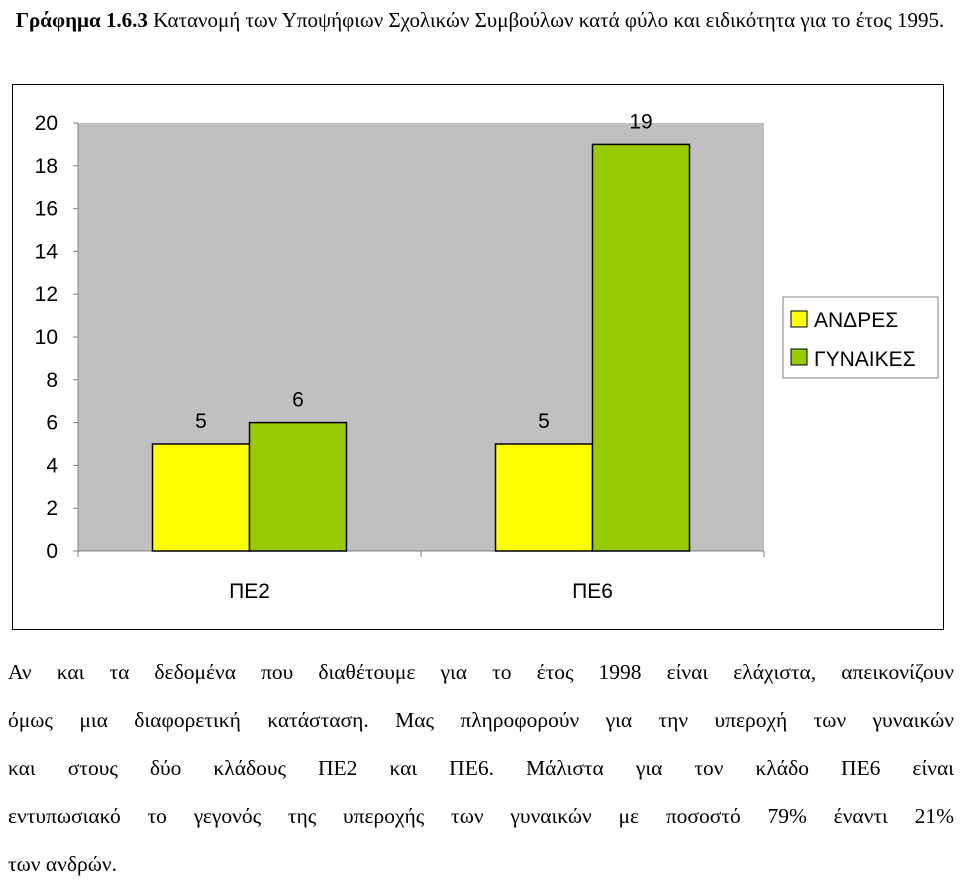  What do you see at coordinates (421, 577) in the screenshot?
I see `x-axis: ΠΕ2 ΠΕ6` at bounding box center [421, 577].